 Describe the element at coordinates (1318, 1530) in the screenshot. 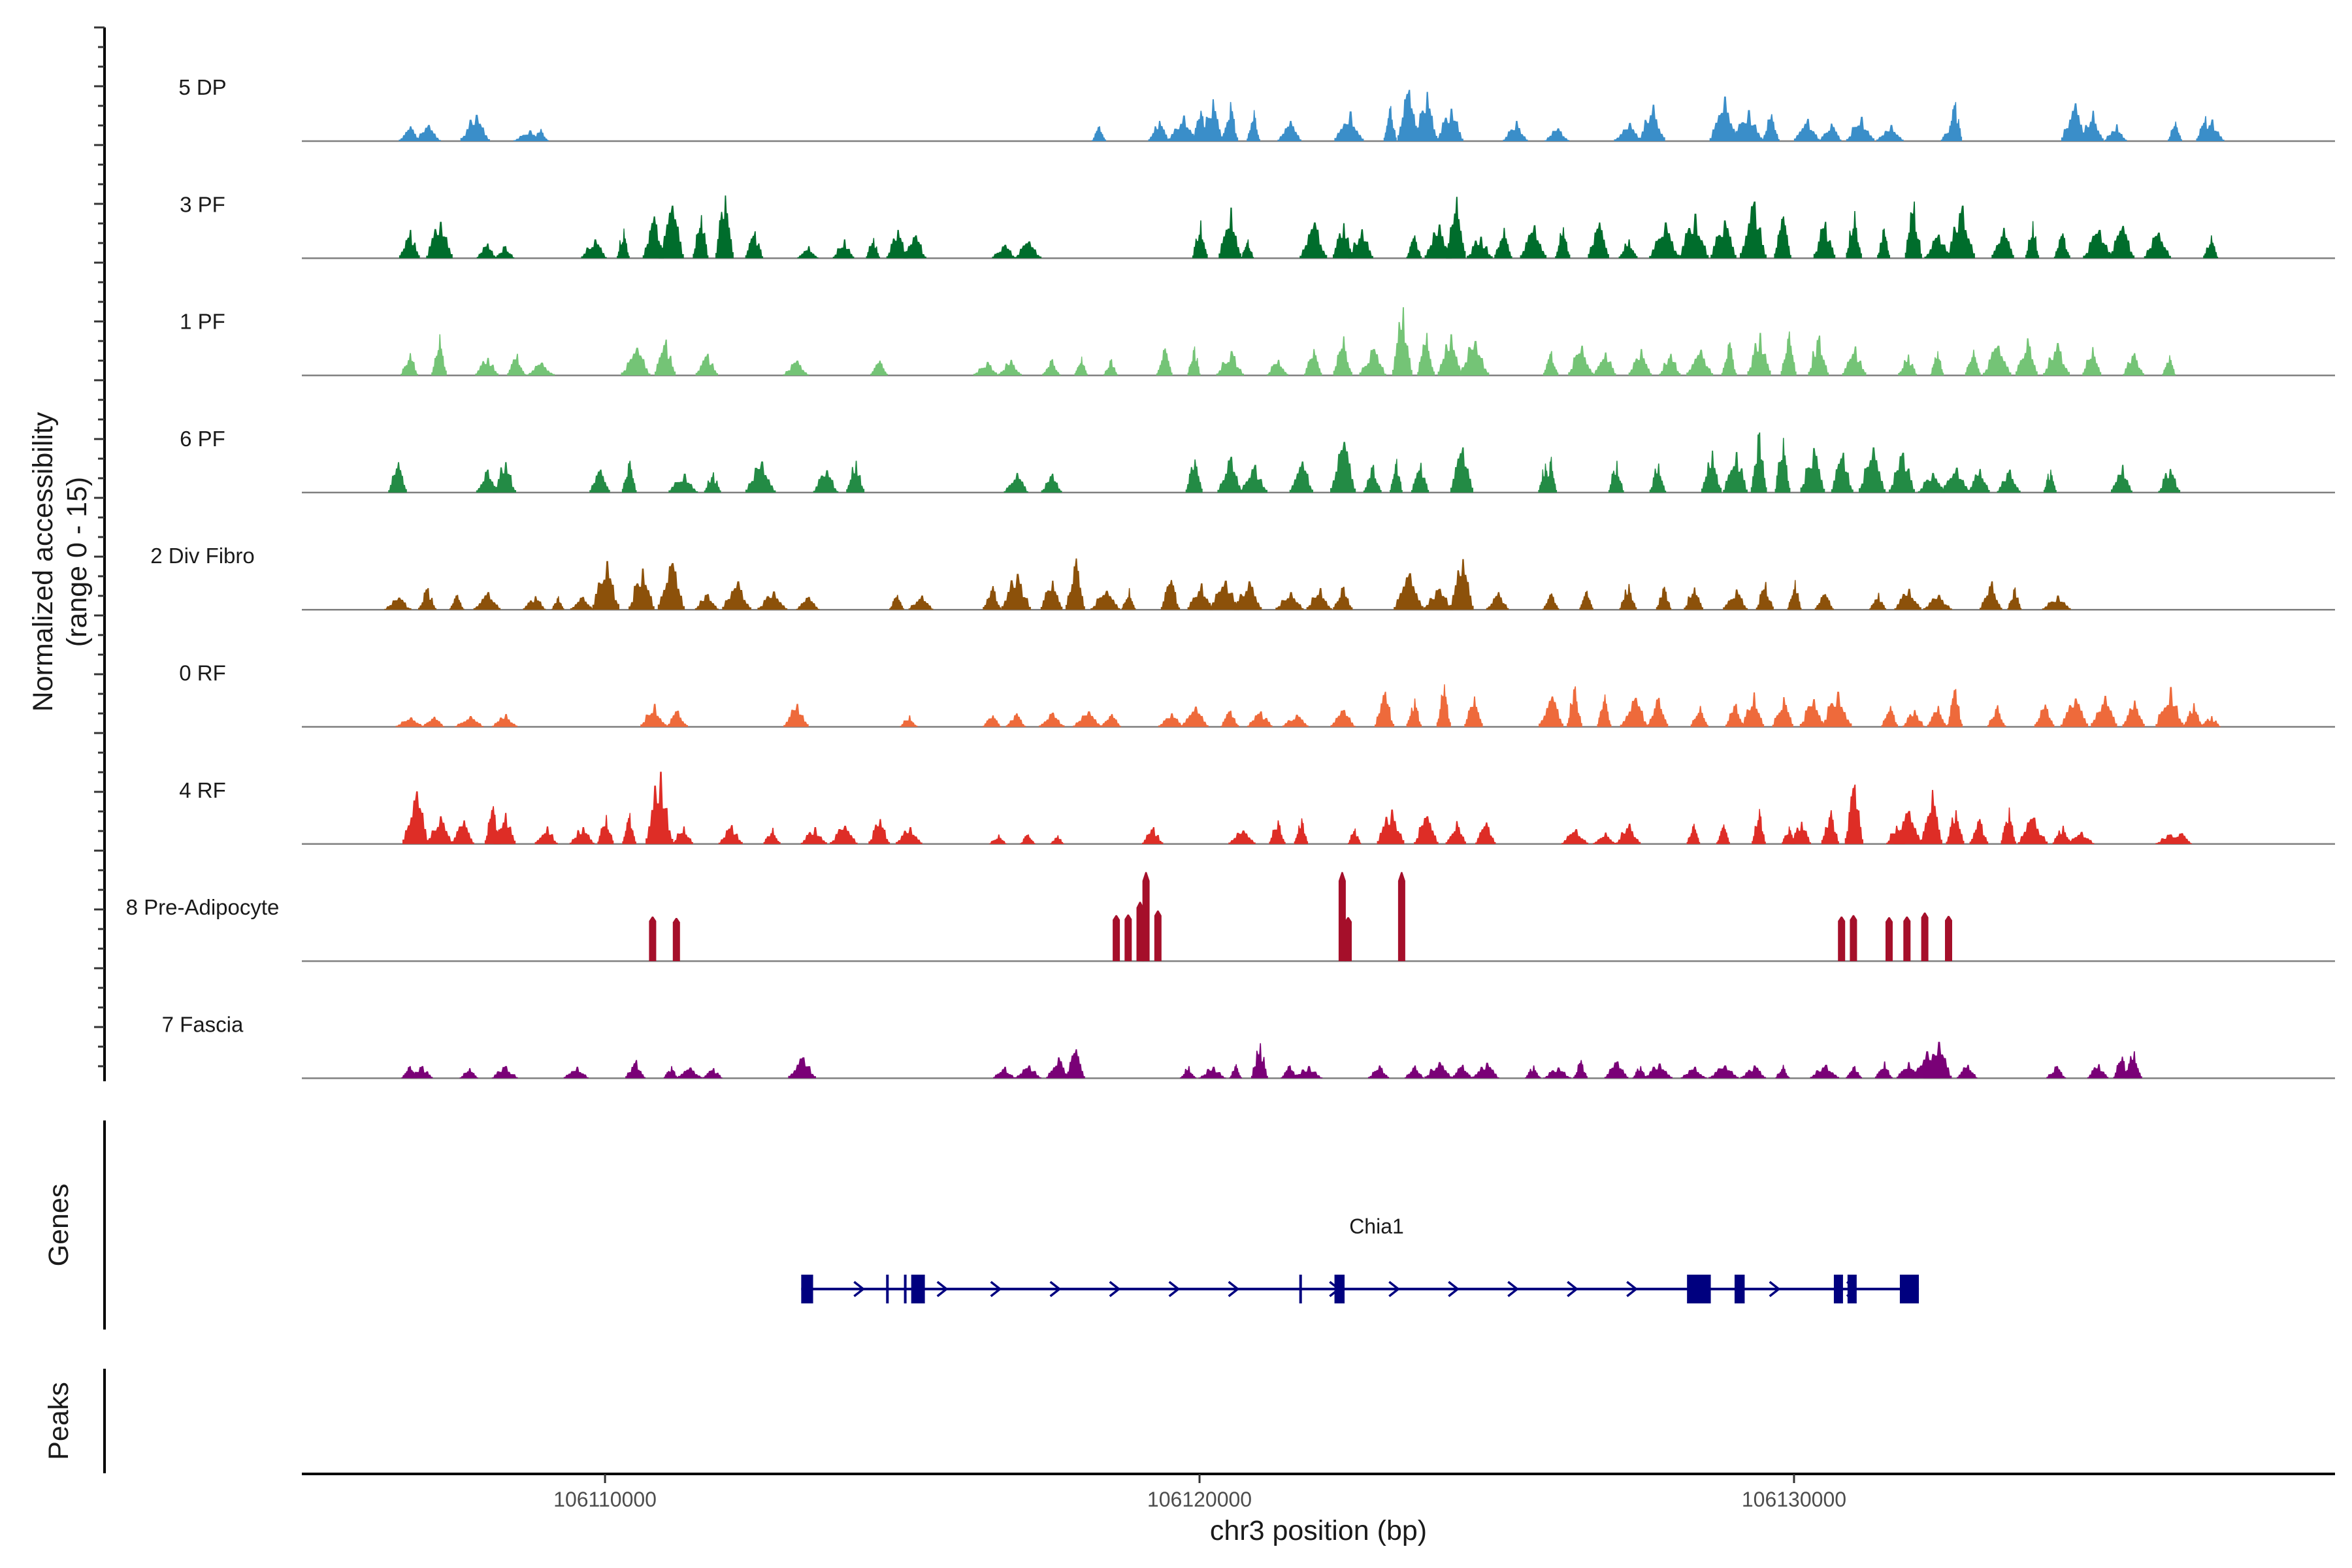

I see `x-axis-title: chr3 position (bp)` at that location.